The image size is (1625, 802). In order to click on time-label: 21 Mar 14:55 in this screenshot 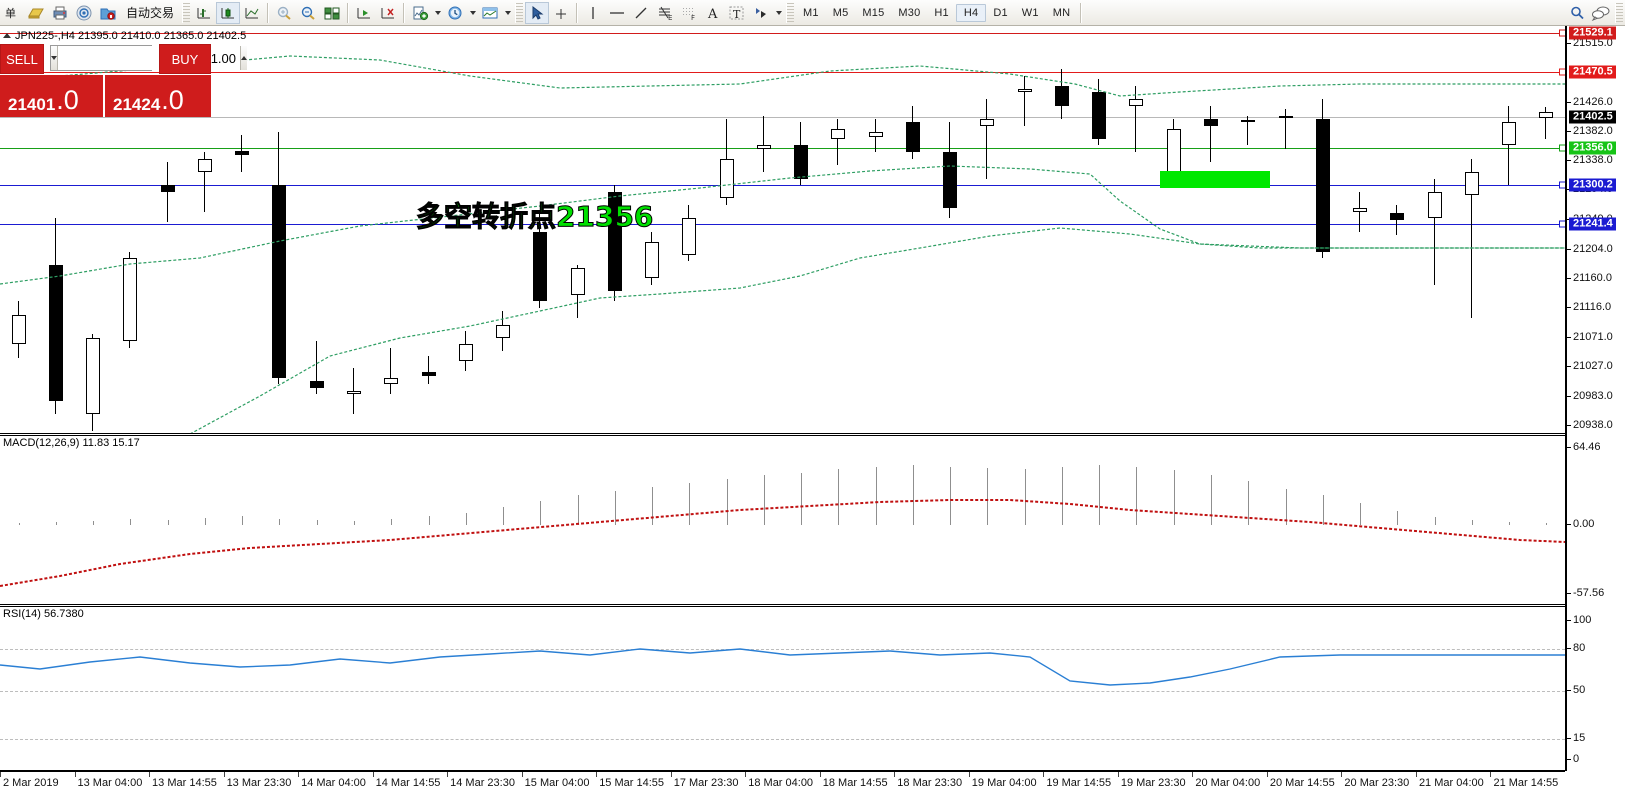, I will do `click(1526, 783)`.